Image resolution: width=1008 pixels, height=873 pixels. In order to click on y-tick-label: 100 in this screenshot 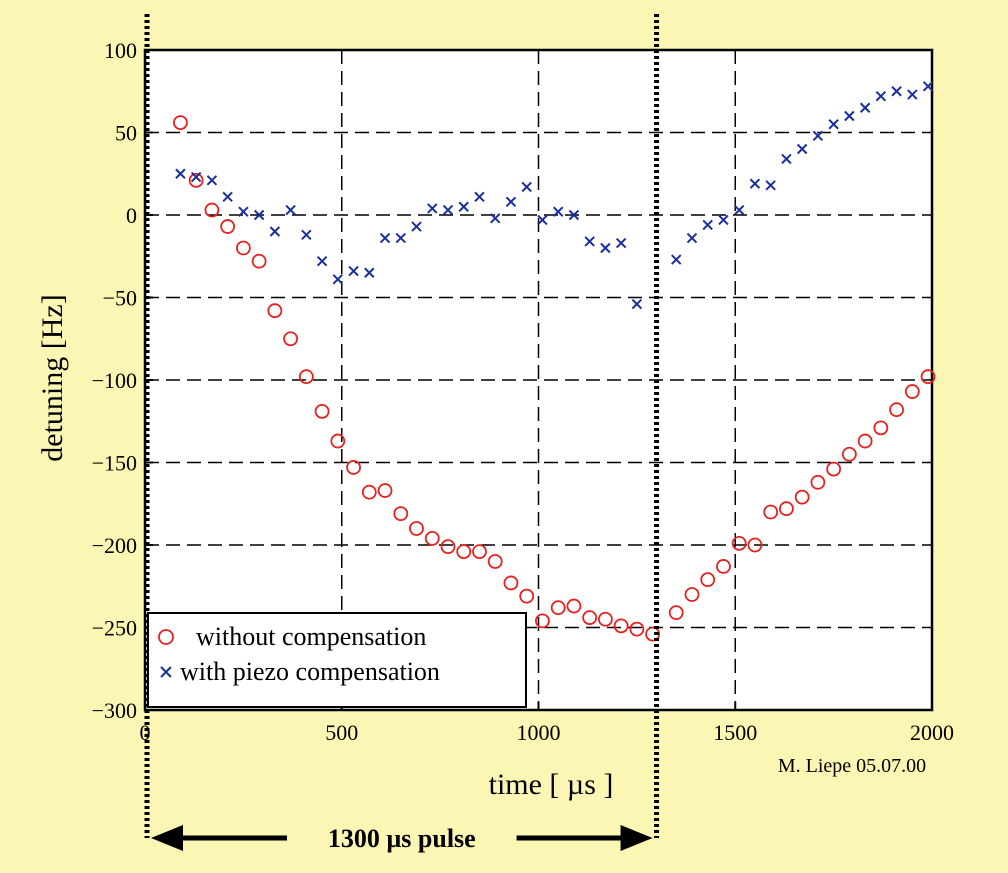, I will do `click(120, 50)`.